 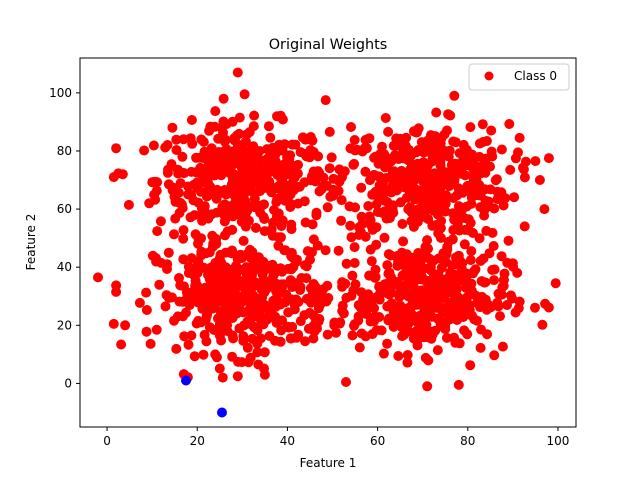 I want to click on x-tick-label: 40, so click(x=287, y=441).